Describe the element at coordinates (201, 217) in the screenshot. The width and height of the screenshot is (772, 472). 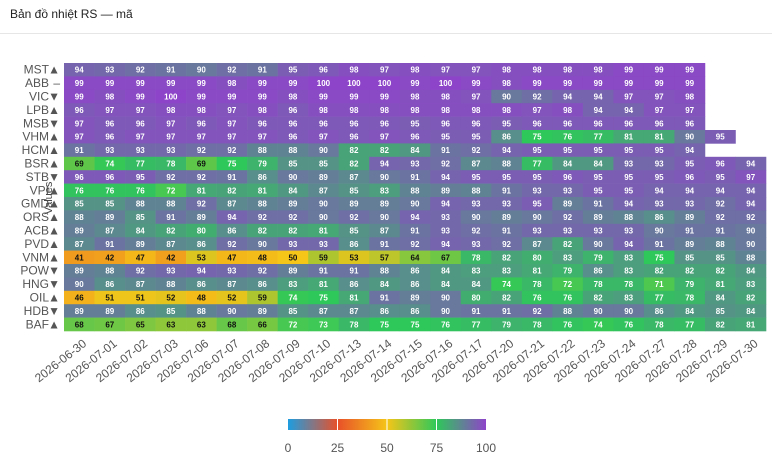
I see `cell-value-label: 89` at that location.